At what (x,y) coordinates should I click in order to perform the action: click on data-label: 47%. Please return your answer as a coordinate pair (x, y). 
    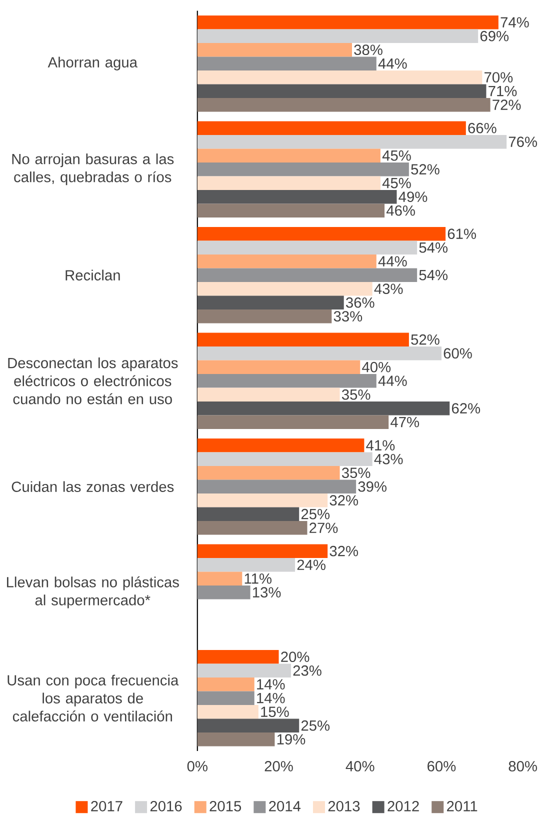
    Looking at the image, I should click on (404, 422).